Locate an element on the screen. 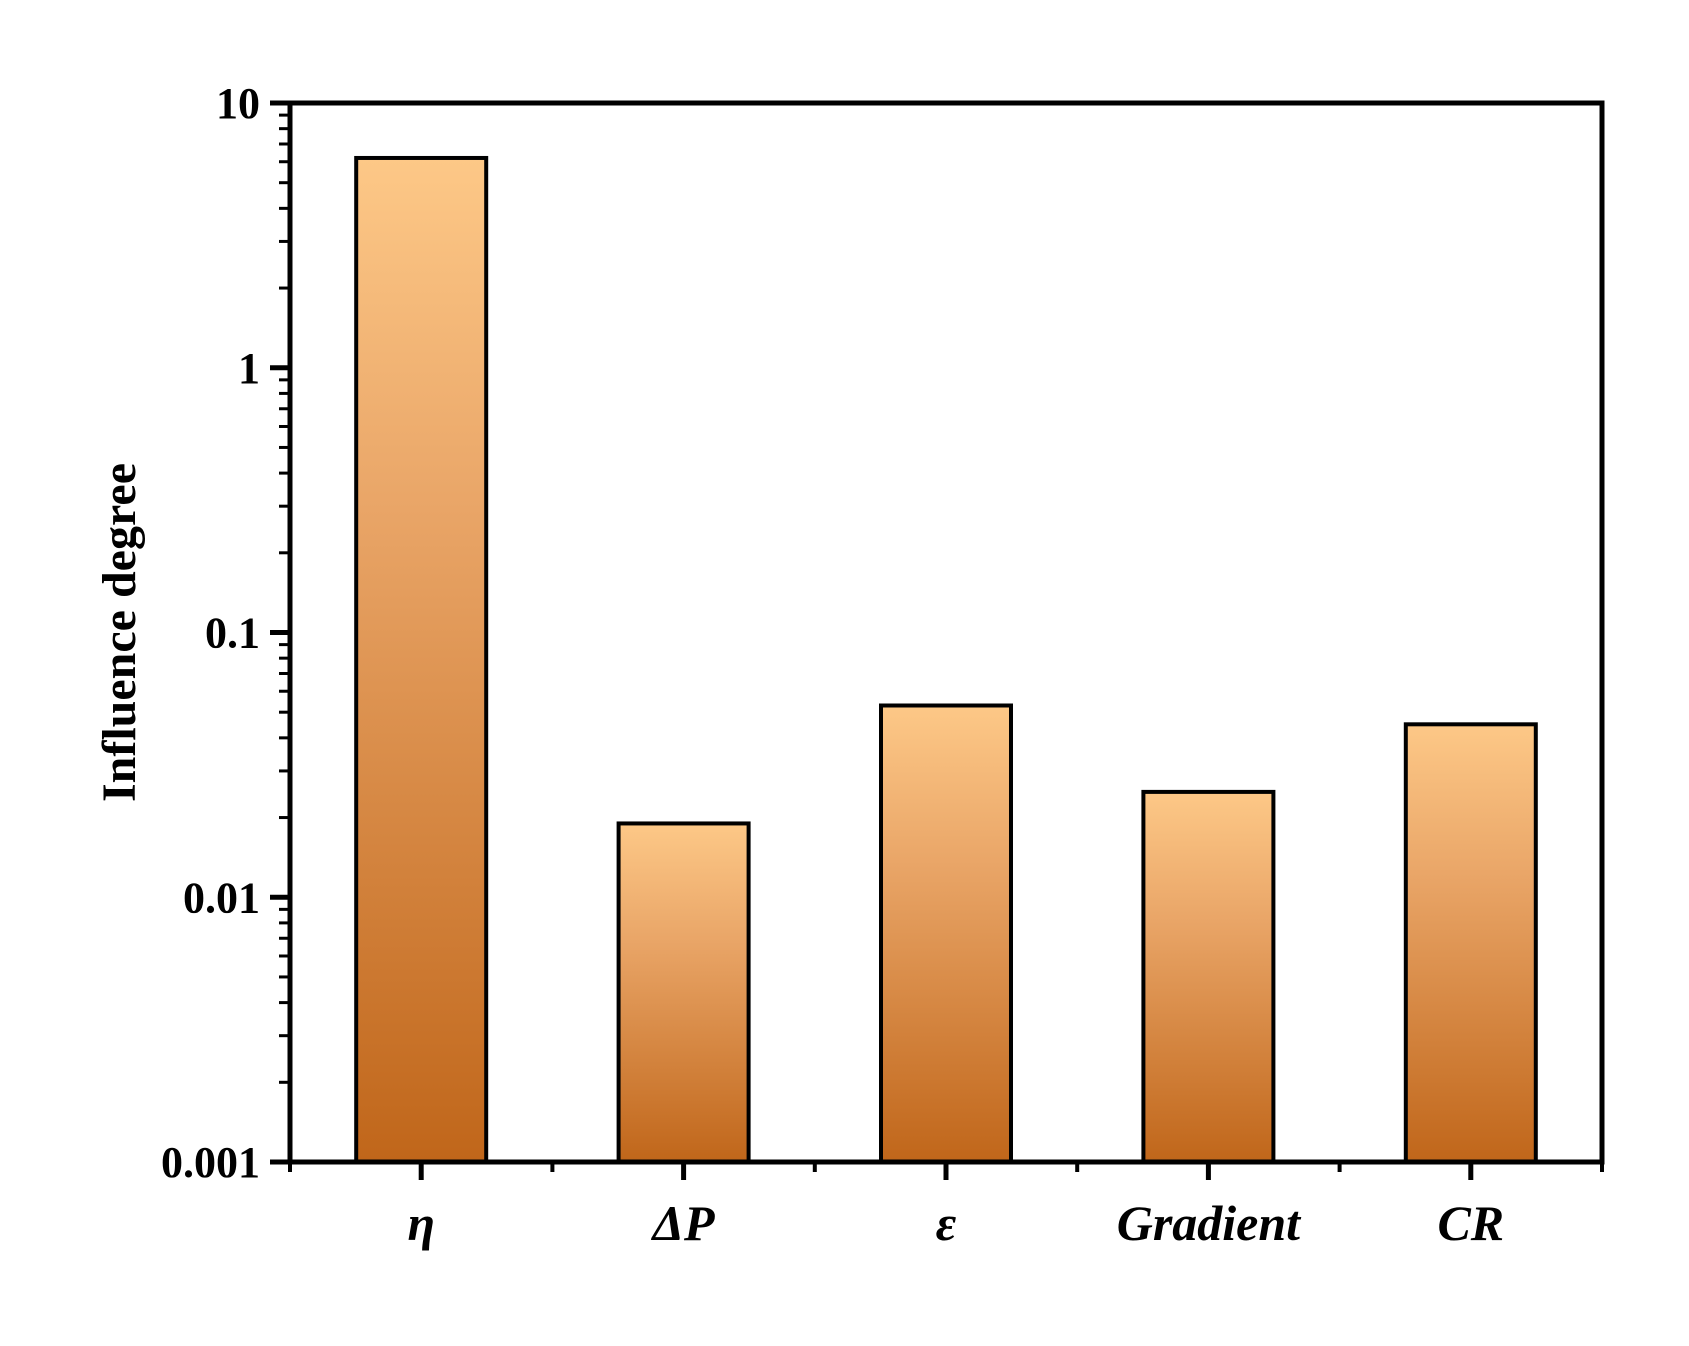 The width and height of the screenshot is (1689, 1346). y-tick-label: 0.001 is located at coordinates (210, 1162).